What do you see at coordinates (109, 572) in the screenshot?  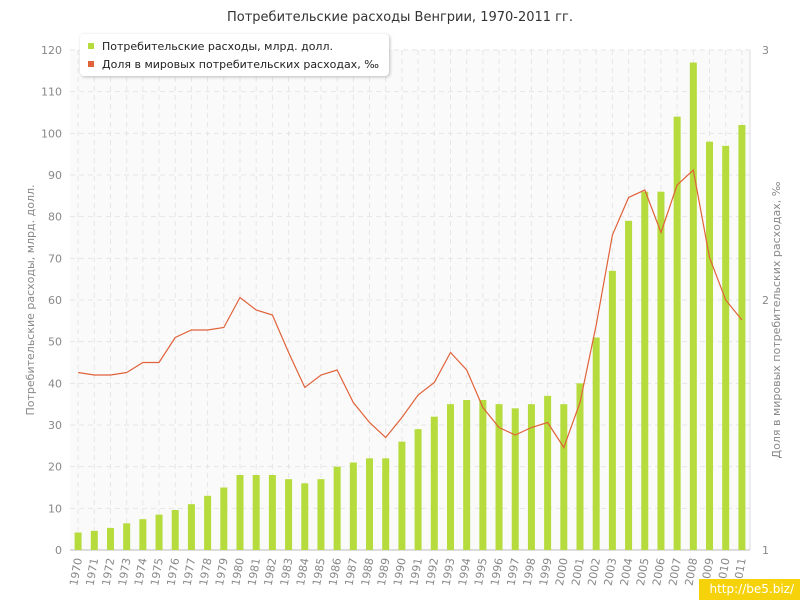 I see `x-tick-label: 1972` at bounding box center [109, 572].